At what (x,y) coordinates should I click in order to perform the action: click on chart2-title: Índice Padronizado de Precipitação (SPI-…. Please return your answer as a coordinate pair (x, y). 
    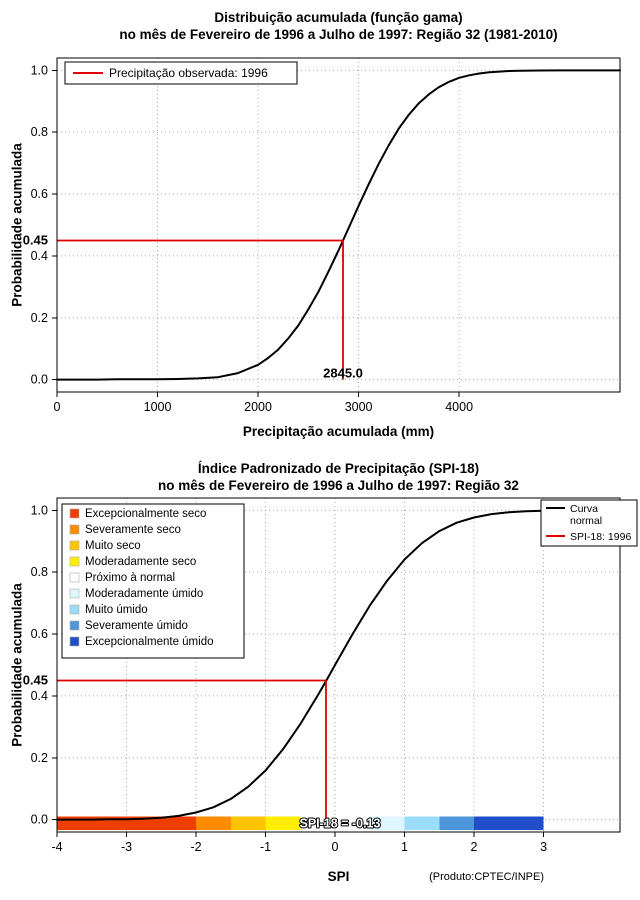
    Looking at the image, I should click on (338, 468).